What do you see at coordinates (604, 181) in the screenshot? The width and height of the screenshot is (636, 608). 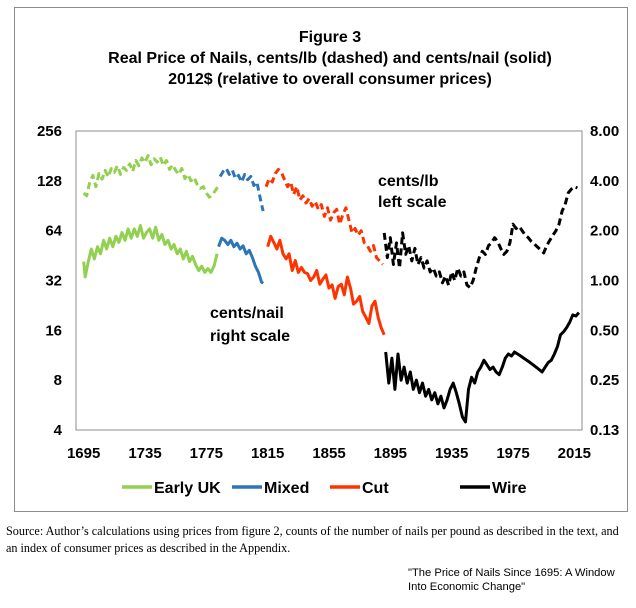 I see `y-right-tick-label: 4.00` at bounding box center [604, 181].